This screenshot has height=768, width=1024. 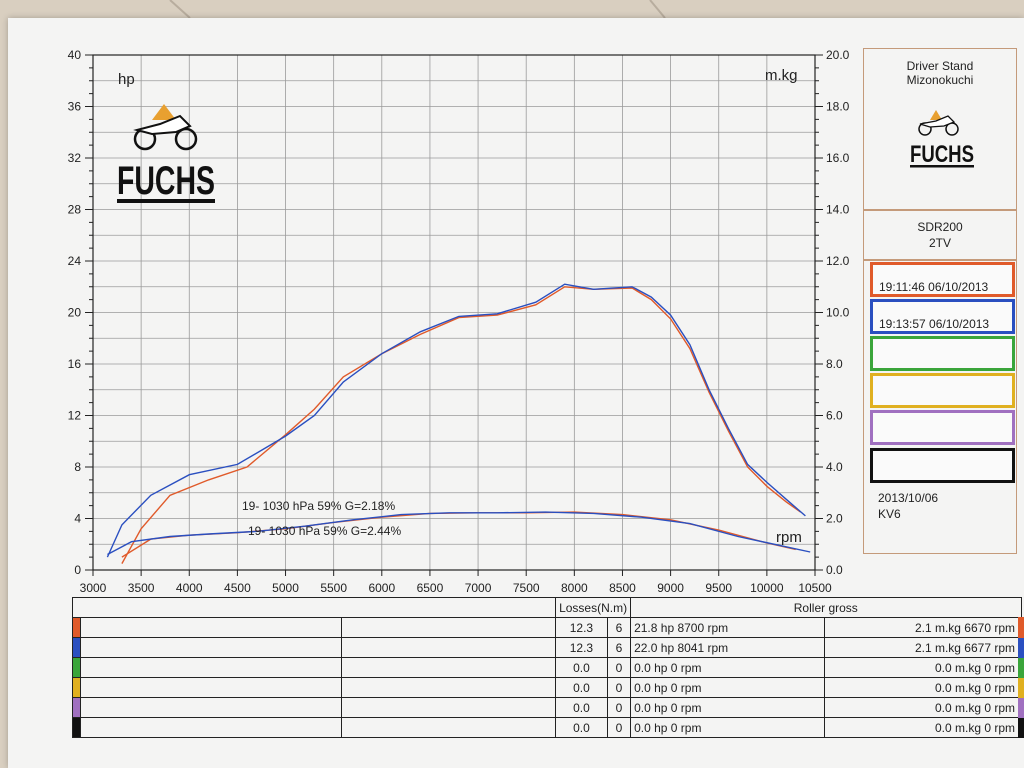 I want to click on x-axis-unit: rpm, so click(x=789, y=537).